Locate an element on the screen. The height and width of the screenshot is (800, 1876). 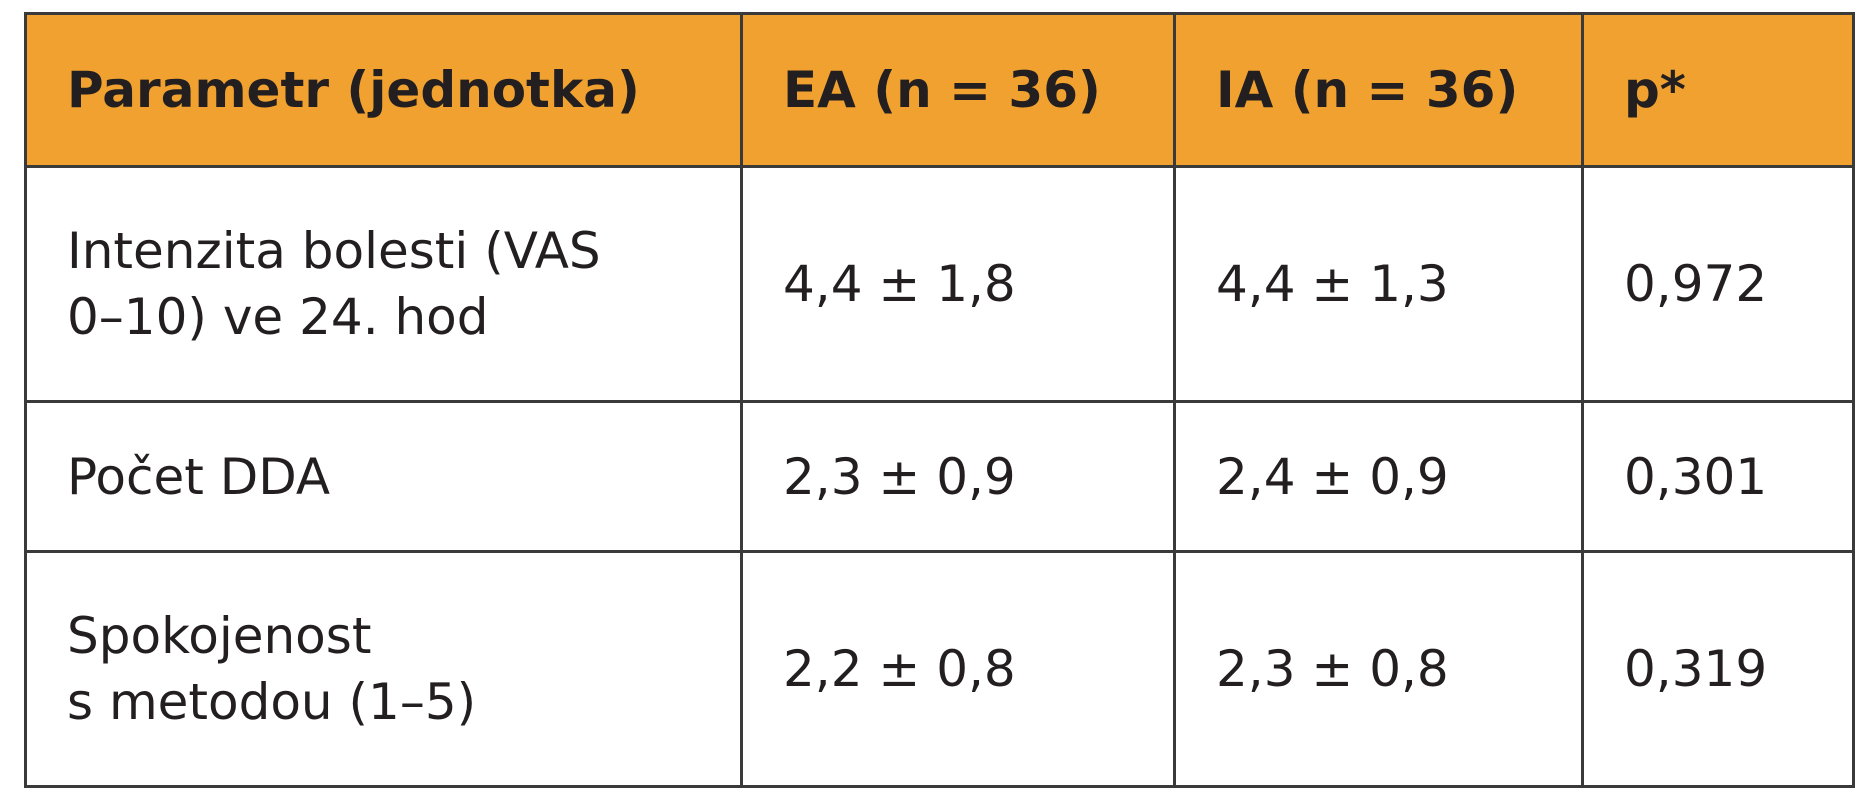
value-cell: 2,2 ± 0,8 is located at coordinates (958, 669).